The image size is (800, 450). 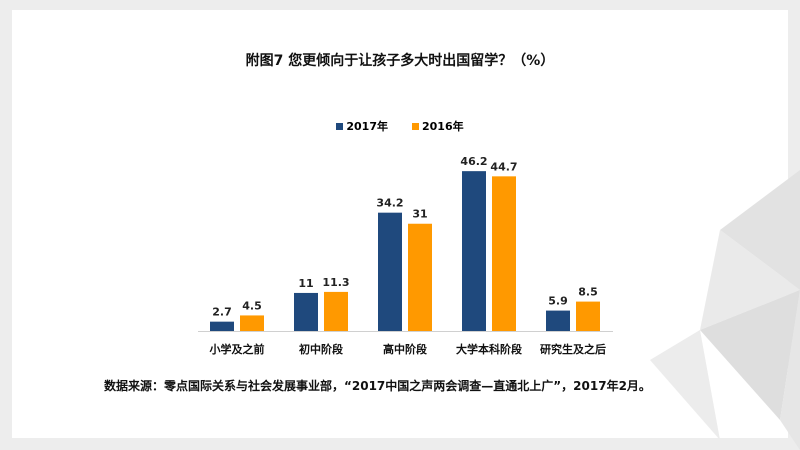 I want to click on category-label: 研究生及之后, so click(x=573, y=349).